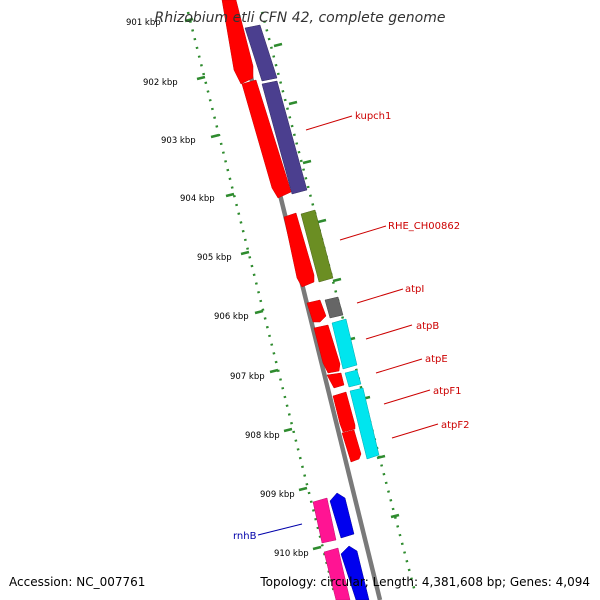 Image resolution: width=600 pixels, height=600 pixels. What do you see at coordinates (247, 377) in the screenshot?
I see `scale-label: 907 kbp` at bounding box center [247, 377].